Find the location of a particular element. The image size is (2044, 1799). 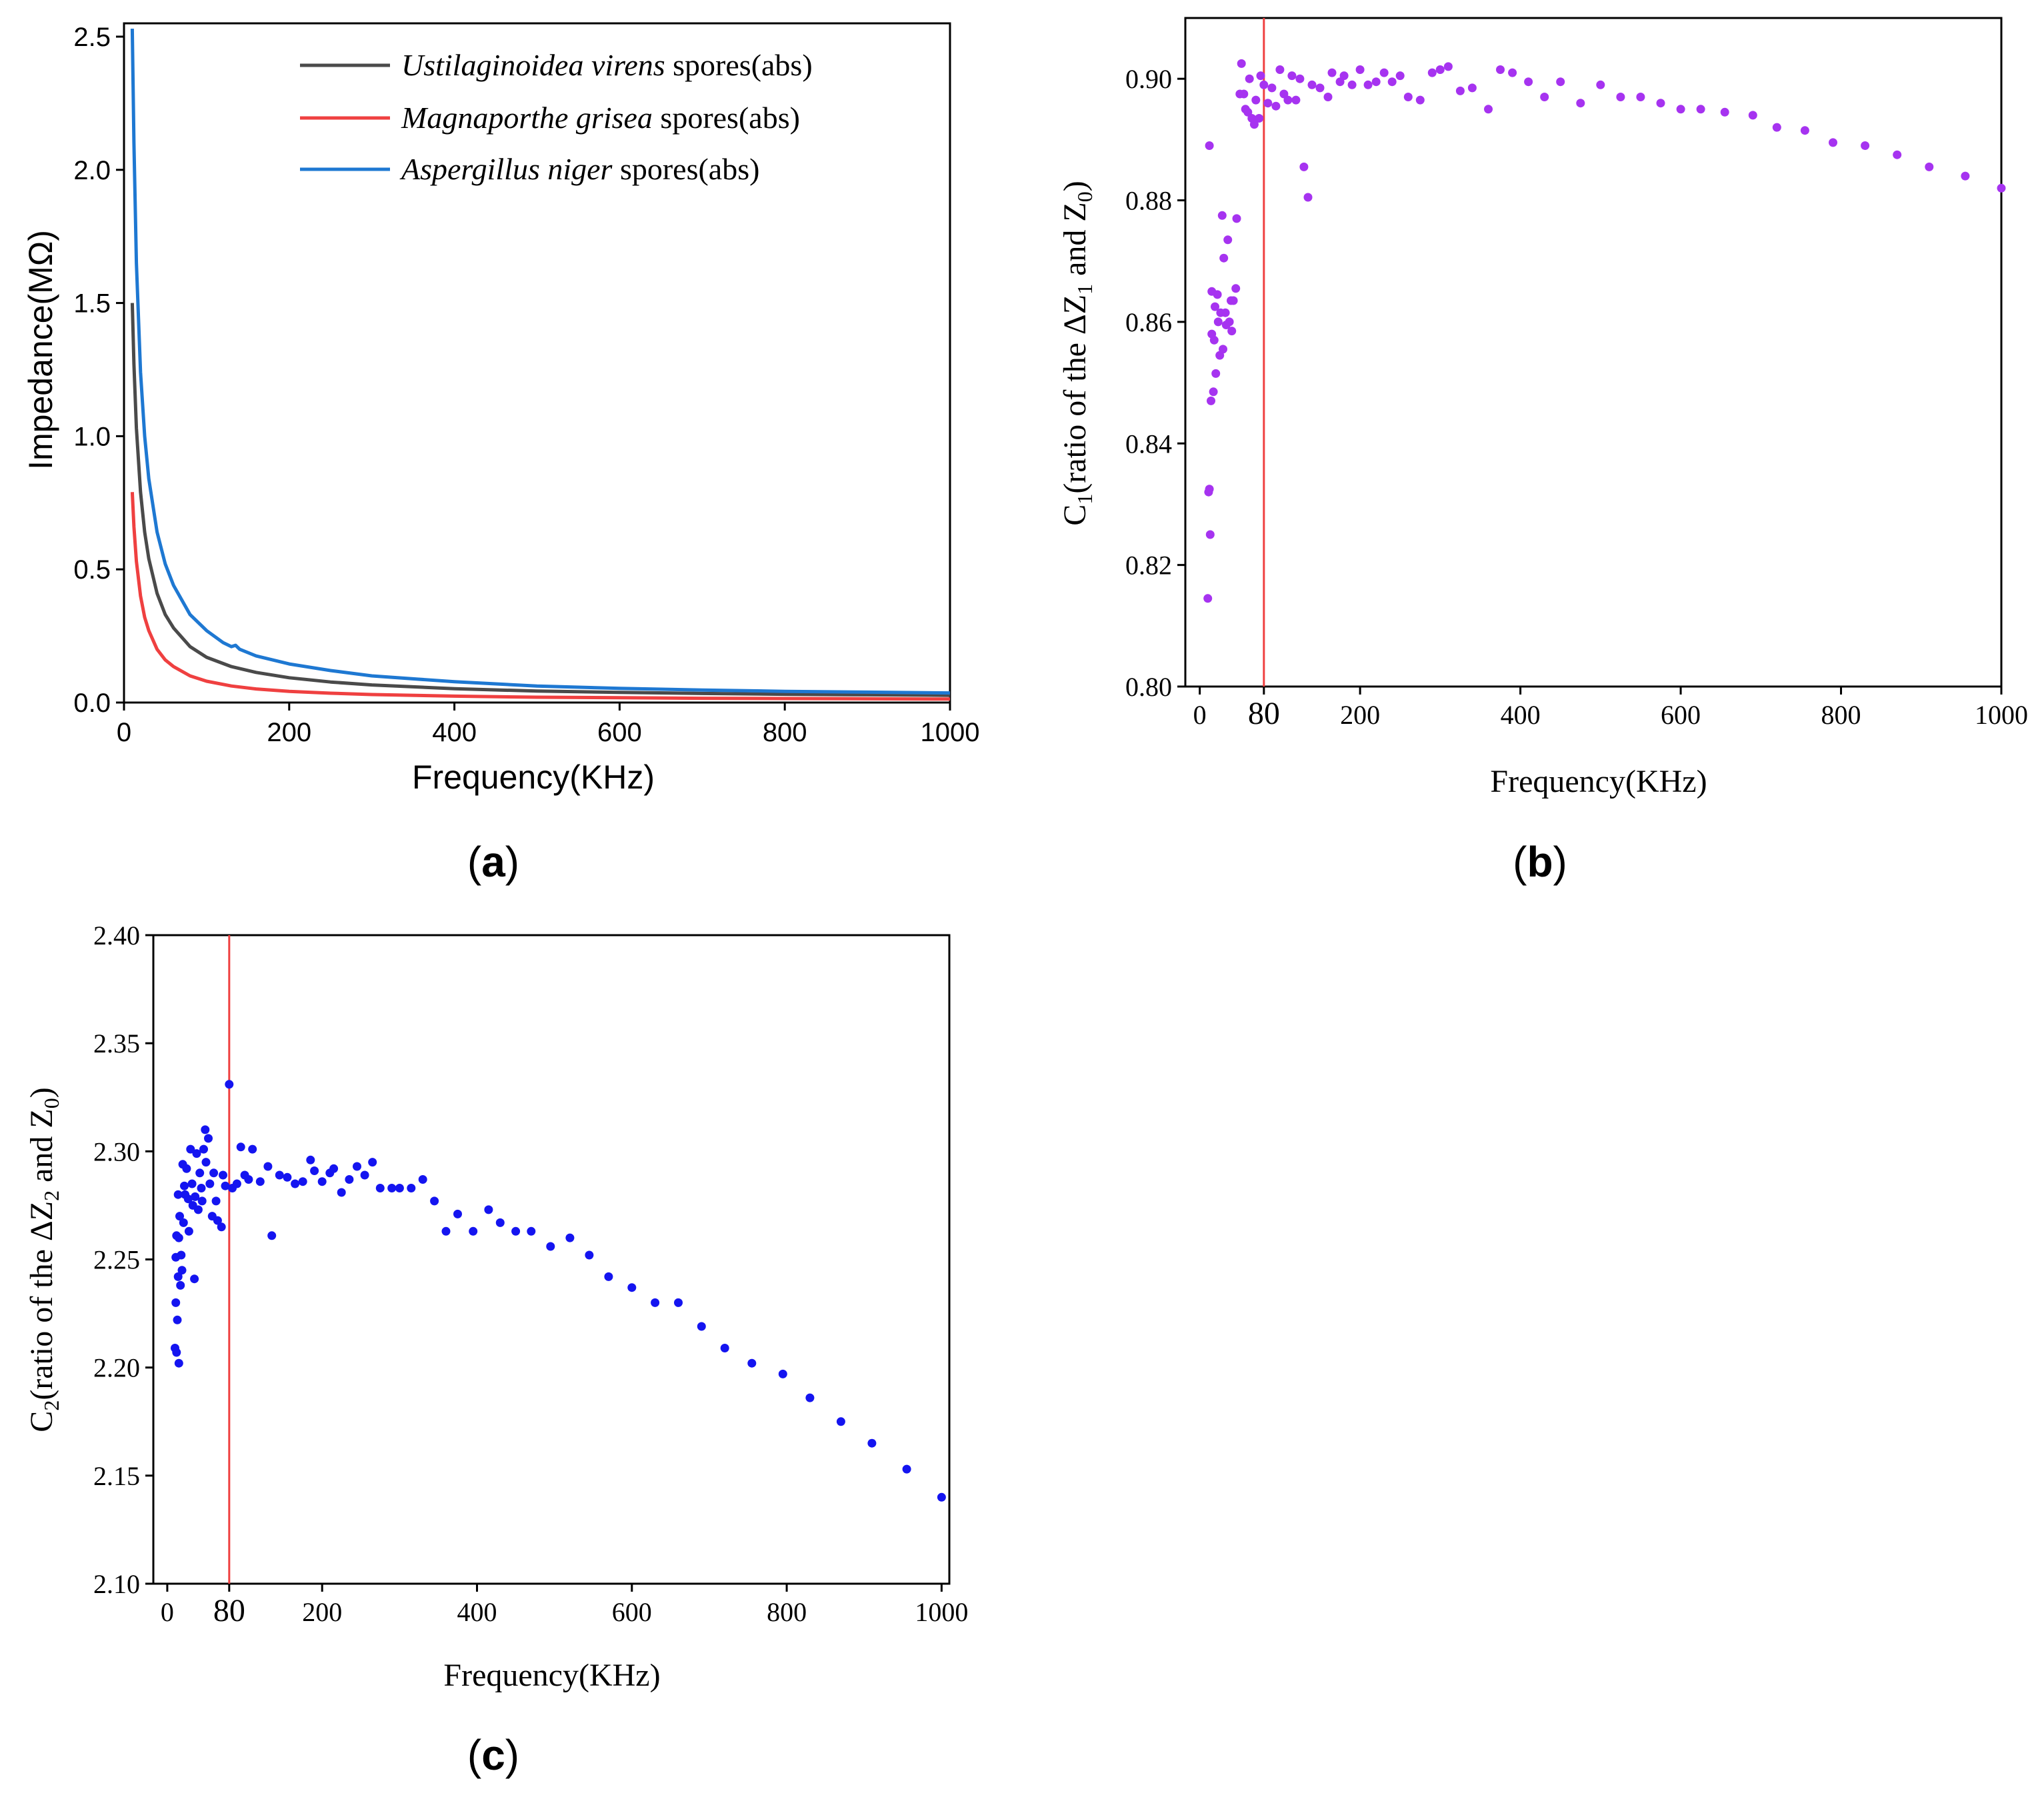

x-tick-label-0: 0 is located at coordinates (124, 733).